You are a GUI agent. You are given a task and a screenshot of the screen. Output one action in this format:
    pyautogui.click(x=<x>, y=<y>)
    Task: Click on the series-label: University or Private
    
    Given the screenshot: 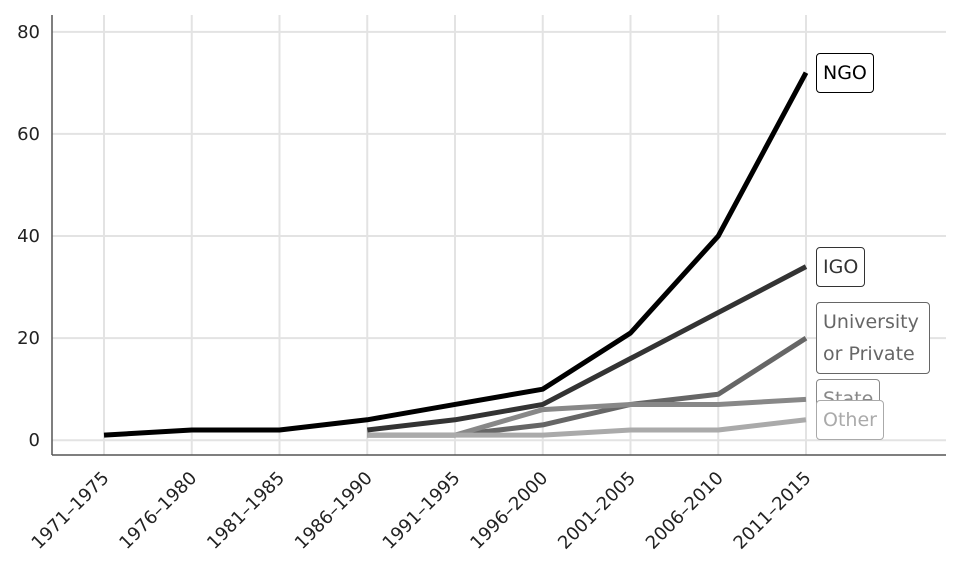 What is the action you would take?
    pyautogui.click(x=873, y=338)
    